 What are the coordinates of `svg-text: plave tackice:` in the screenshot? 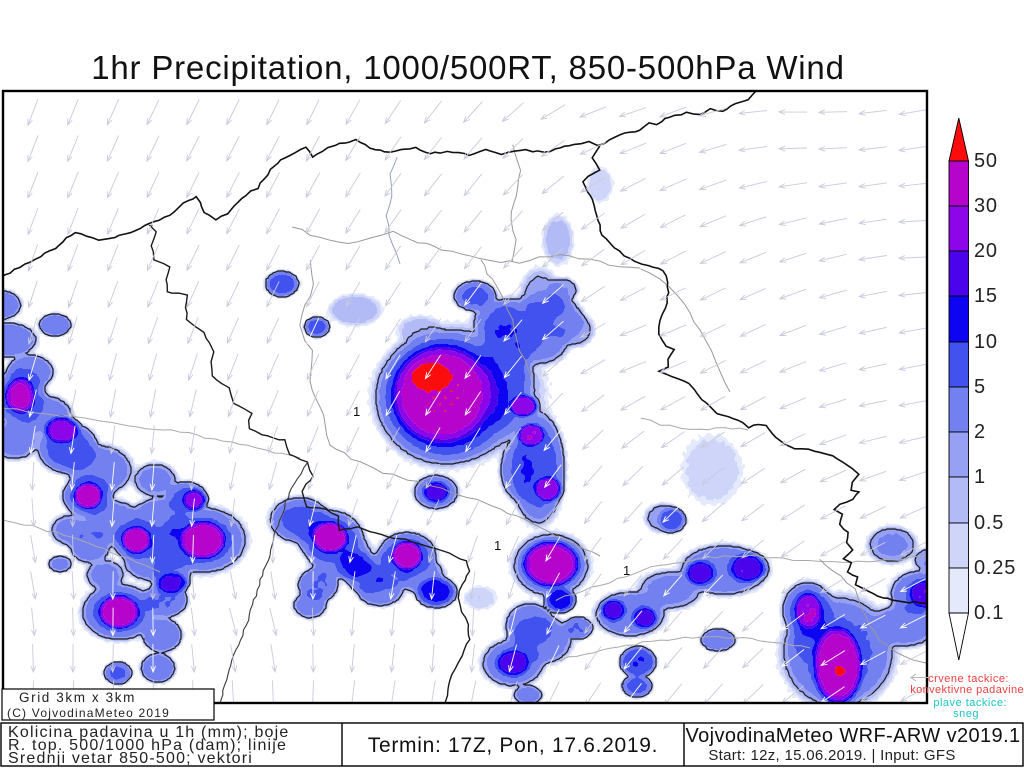 It's located at (970, 703).